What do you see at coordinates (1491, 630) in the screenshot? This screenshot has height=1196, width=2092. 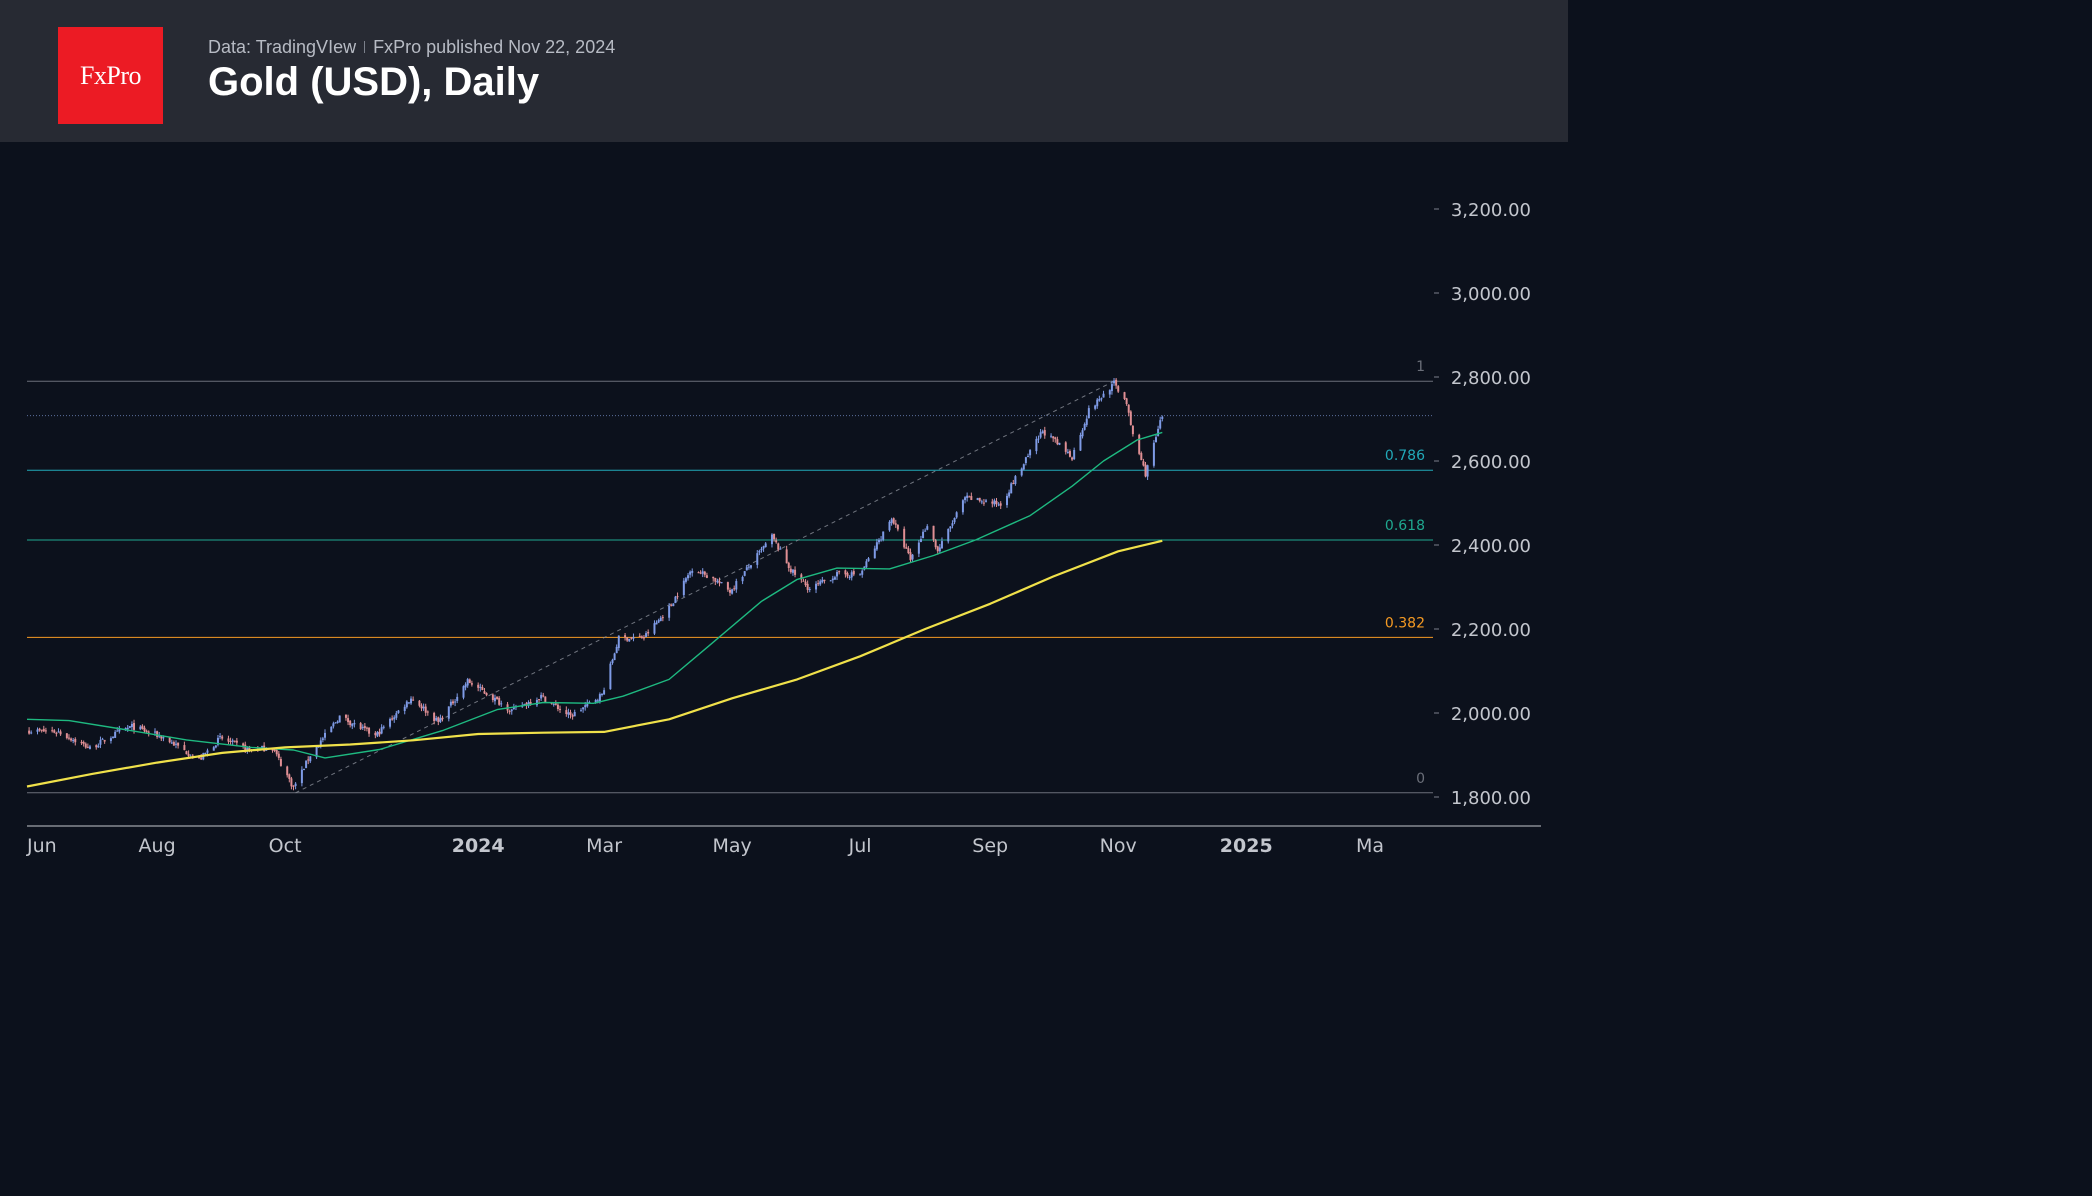 I see `y-tick-label: 2,200.00` at bounding box center [1491, 630].